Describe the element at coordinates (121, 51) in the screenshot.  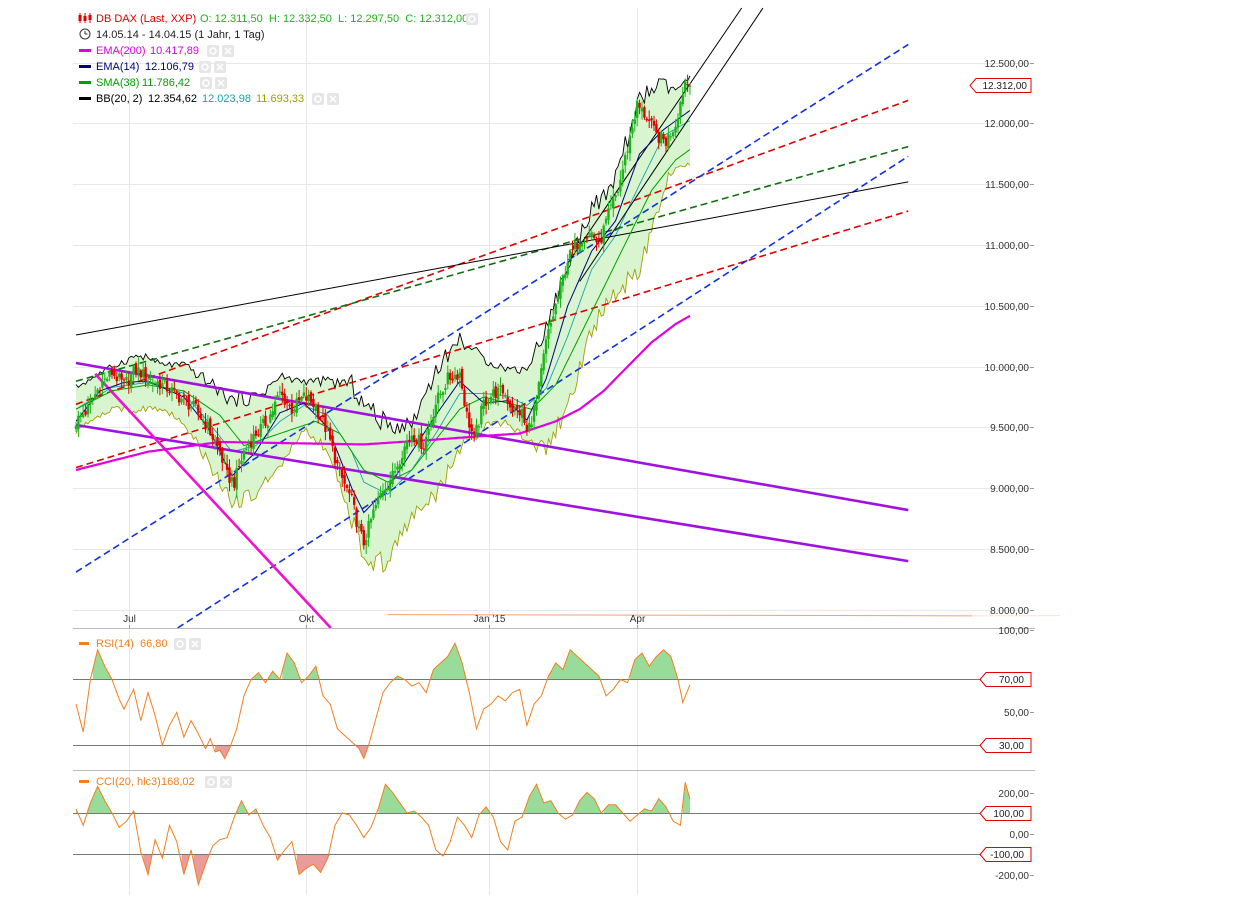
I see `ema200-label: EMA(200)` at that location.